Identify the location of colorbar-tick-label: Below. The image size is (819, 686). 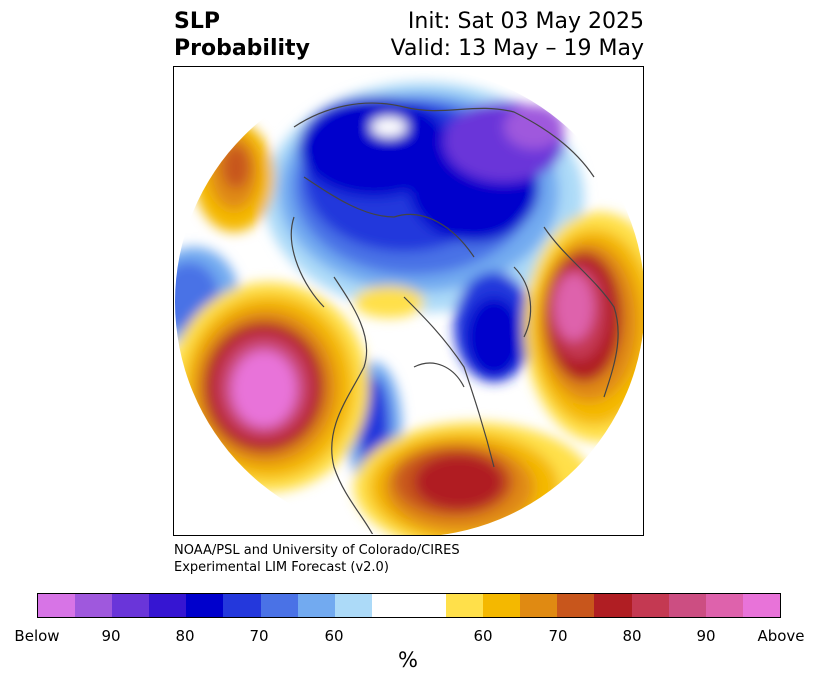
(37, 636).